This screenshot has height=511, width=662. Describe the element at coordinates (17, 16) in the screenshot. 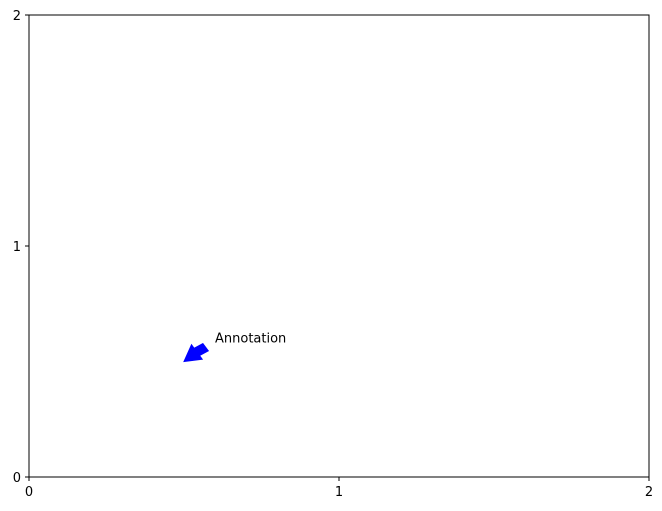

I see `y-tick-label: 2` at that location.